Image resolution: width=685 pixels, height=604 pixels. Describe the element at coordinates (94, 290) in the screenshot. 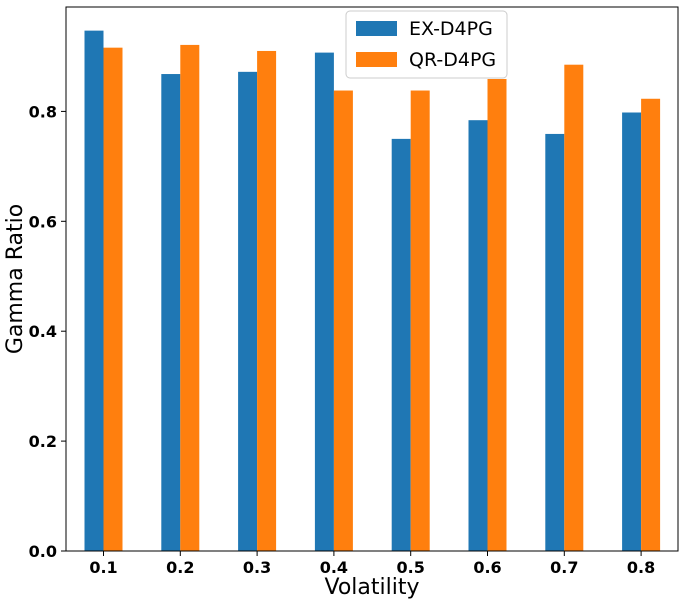

I see `bar-ex-d4pg-0.1` at that location.